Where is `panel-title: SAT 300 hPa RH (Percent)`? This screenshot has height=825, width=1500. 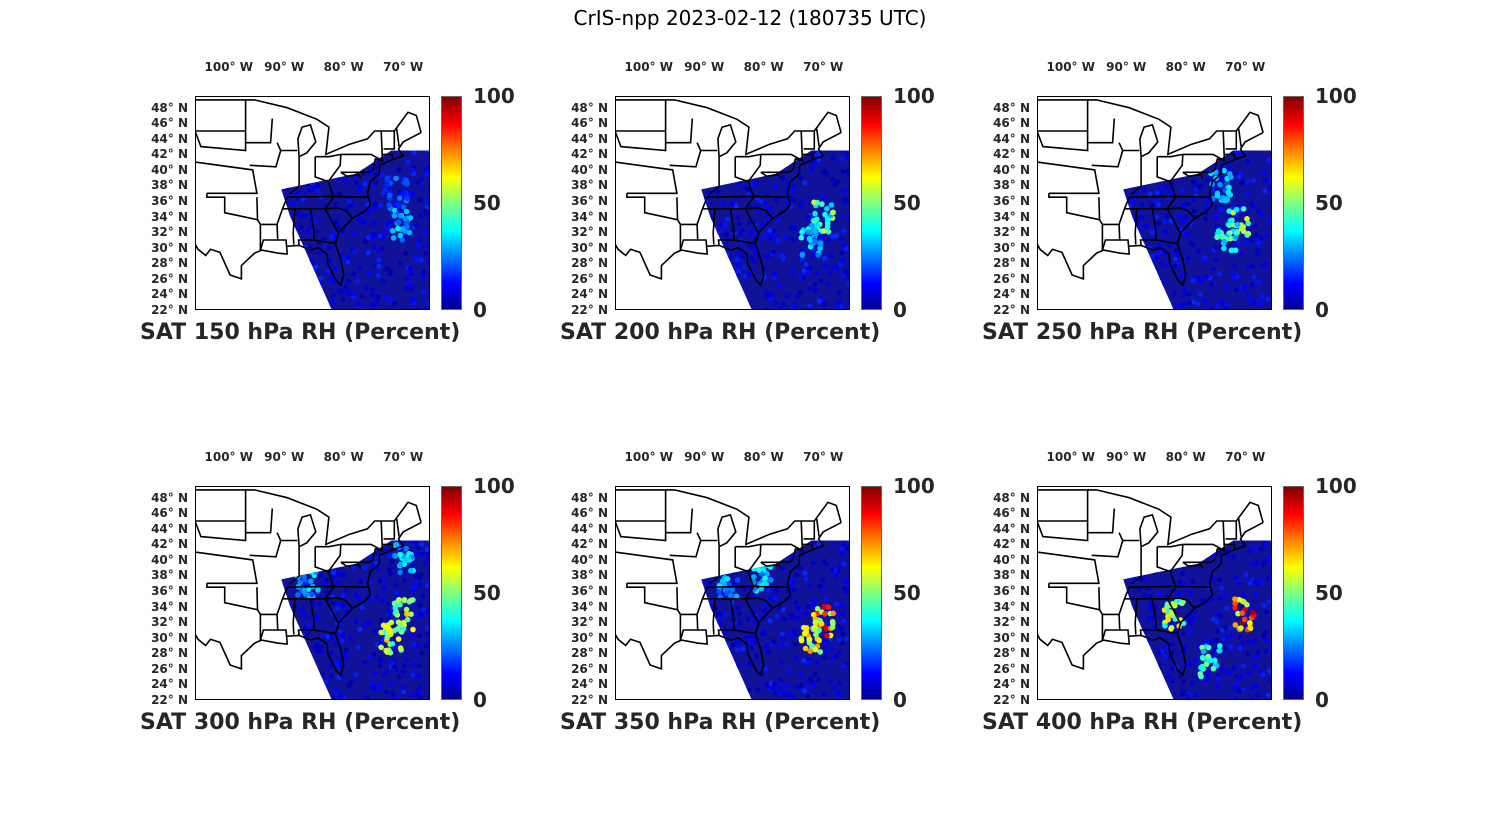 panel-title: SAT 300 hPa RH (Percent) is located at coordinates (300, 722).